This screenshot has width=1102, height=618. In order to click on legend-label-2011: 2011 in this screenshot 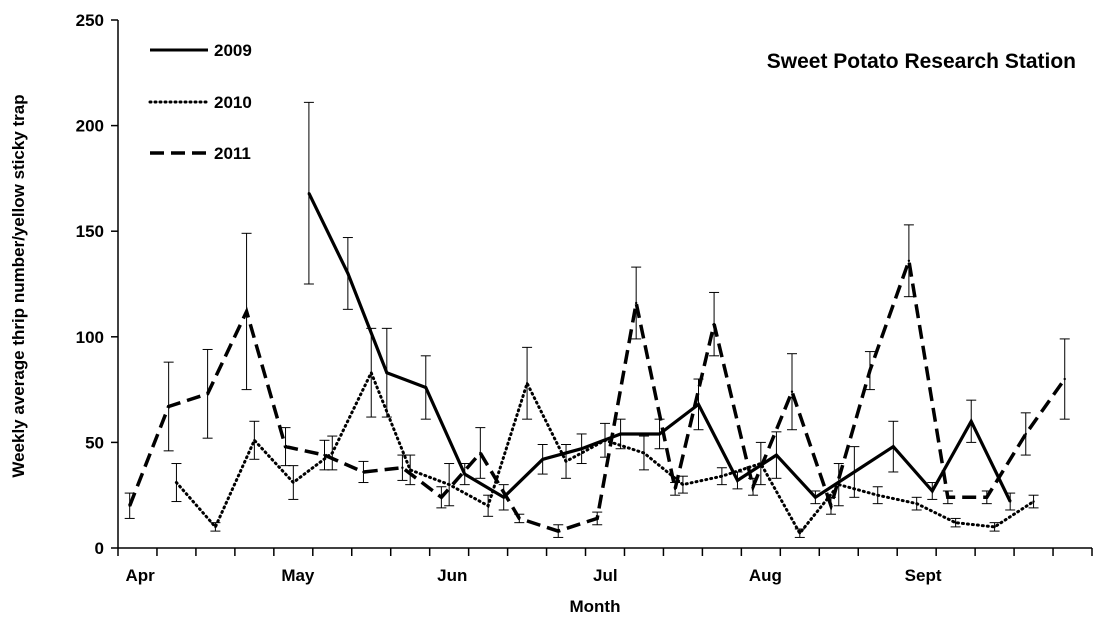, I will do `click(232, 153)`.